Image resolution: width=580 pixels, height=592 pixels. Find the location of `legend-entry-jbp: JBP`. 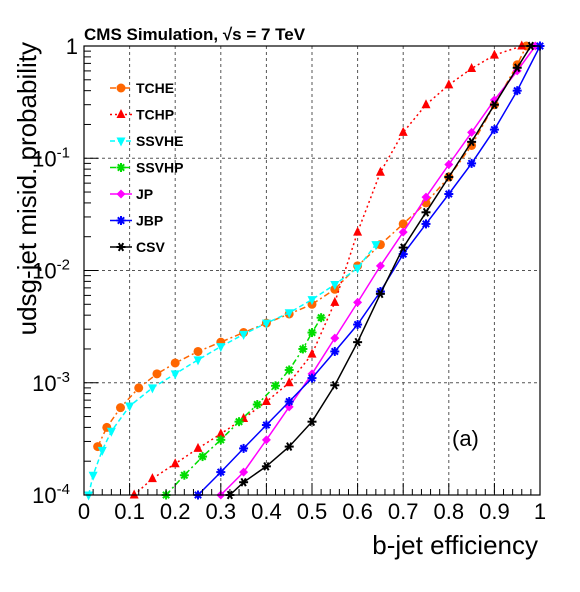

legend-entry-jbp: JBP is located at coordinates (136, 221).